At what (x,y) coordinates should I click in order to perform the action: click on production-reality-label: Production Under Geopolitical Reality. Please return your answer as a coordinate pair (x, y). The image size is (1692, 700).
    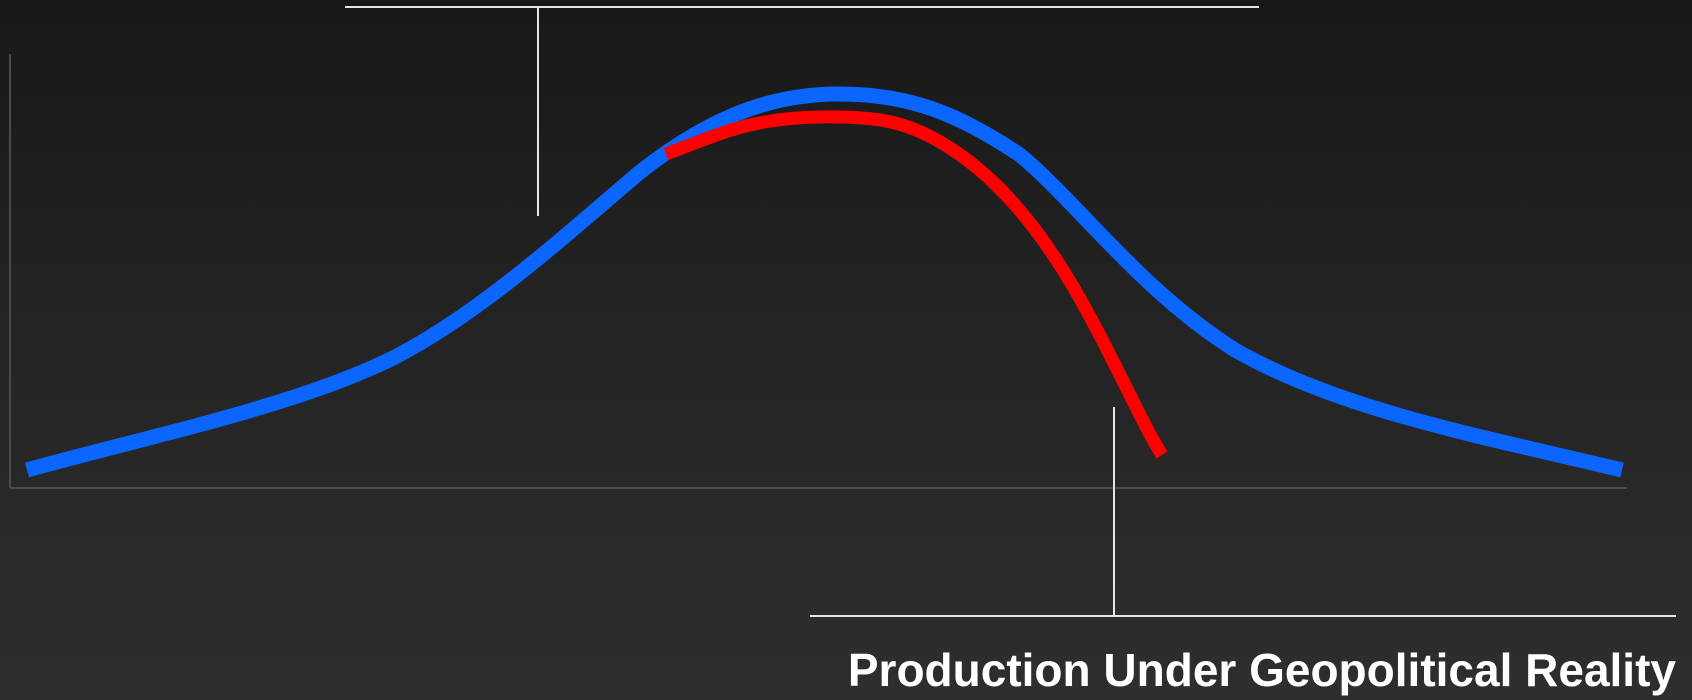
    Looking at the image, I should click on (1261, 670).